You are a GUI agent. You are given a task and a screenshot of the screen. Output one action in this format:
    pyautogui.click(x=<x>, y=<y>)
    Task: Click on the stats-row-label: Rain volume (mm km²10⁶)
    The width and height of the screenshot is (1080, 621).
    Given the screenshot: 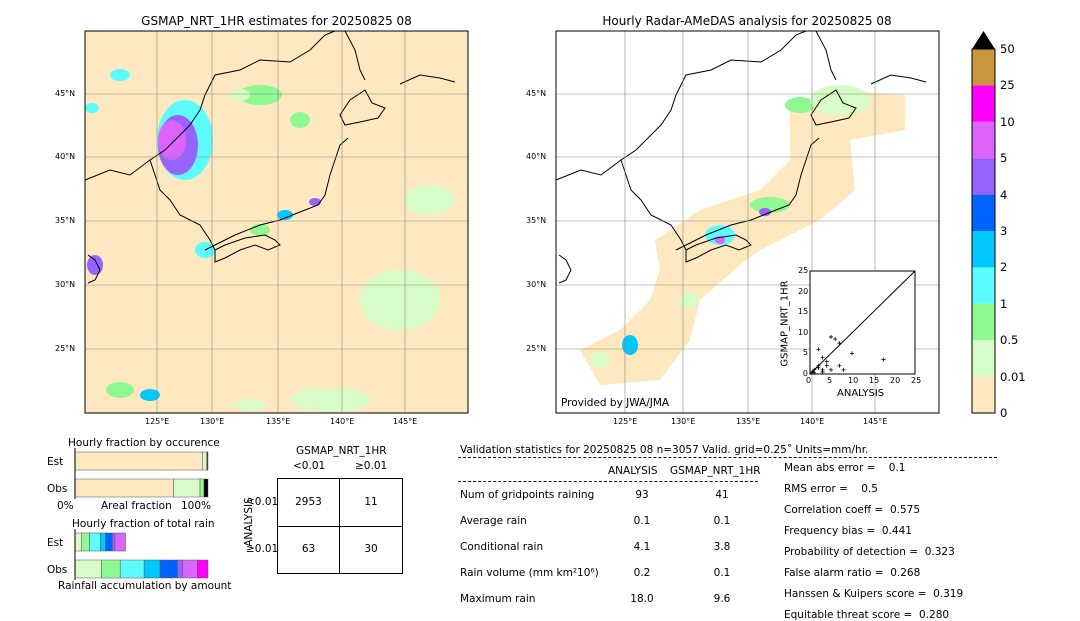 What is the action you would take?
    pyautogui.click(x=529, y=573)
    